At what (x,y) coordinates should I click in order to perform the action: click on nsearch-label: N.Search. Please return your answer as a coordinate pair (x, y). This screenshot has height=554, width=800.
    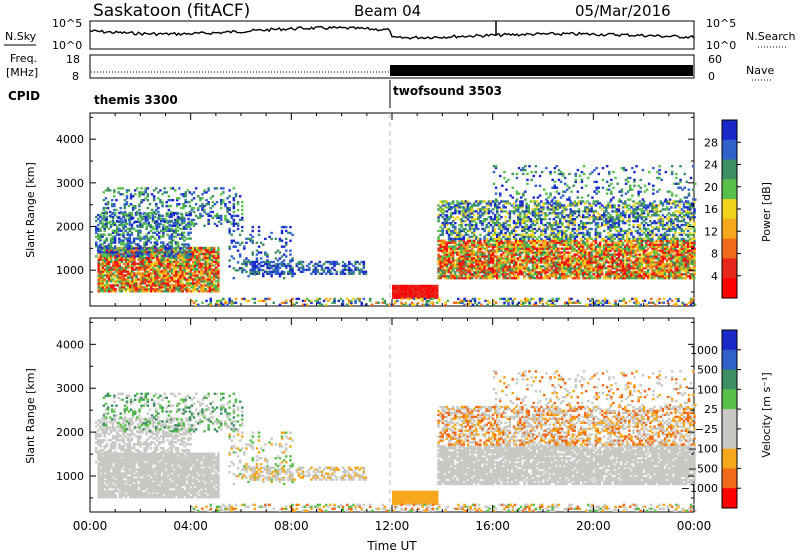
    Looking at the image, I should click on (771, 36).